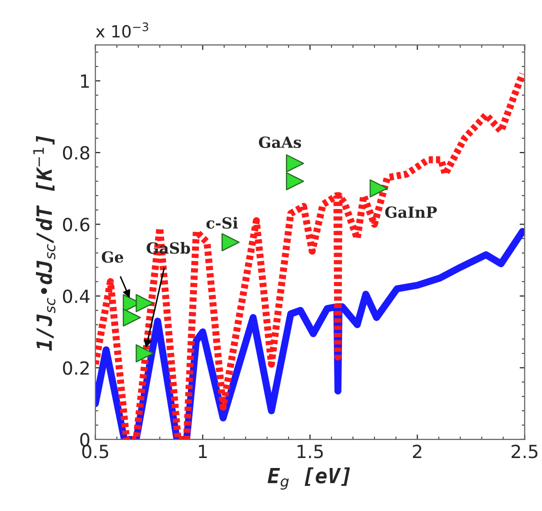 This screenshot has height=511, width=542. I want to click on x-tick-label: 0.5, so click(95, 451).